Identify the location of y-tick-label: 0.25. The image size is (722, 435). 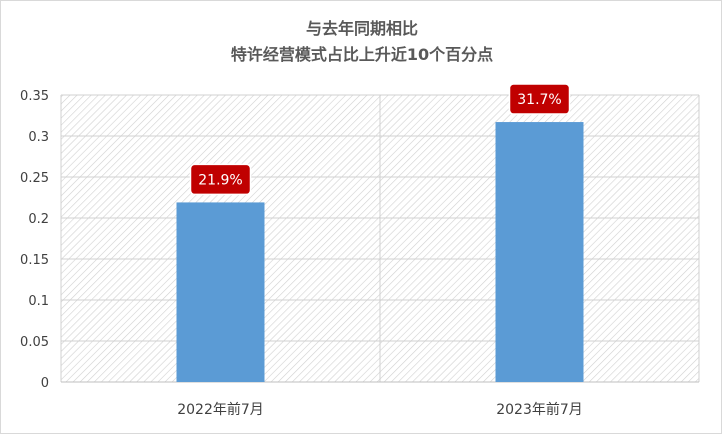
(34, 178).